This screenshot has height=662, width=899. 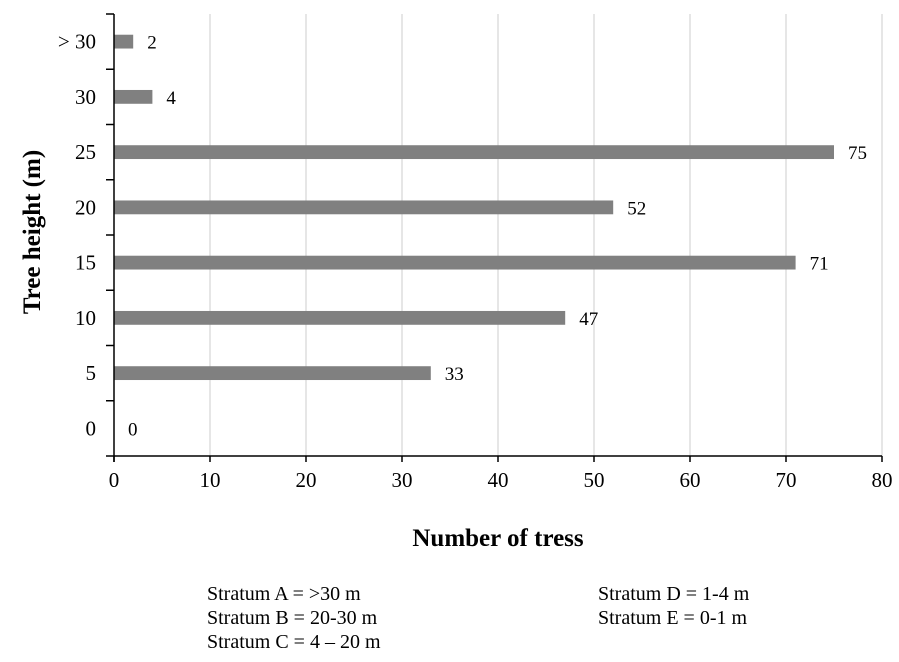 What do you see at coordinates (690, 480) in the screenshot?
I see `x-tick-label: 60` at bounding box center [690, 480].